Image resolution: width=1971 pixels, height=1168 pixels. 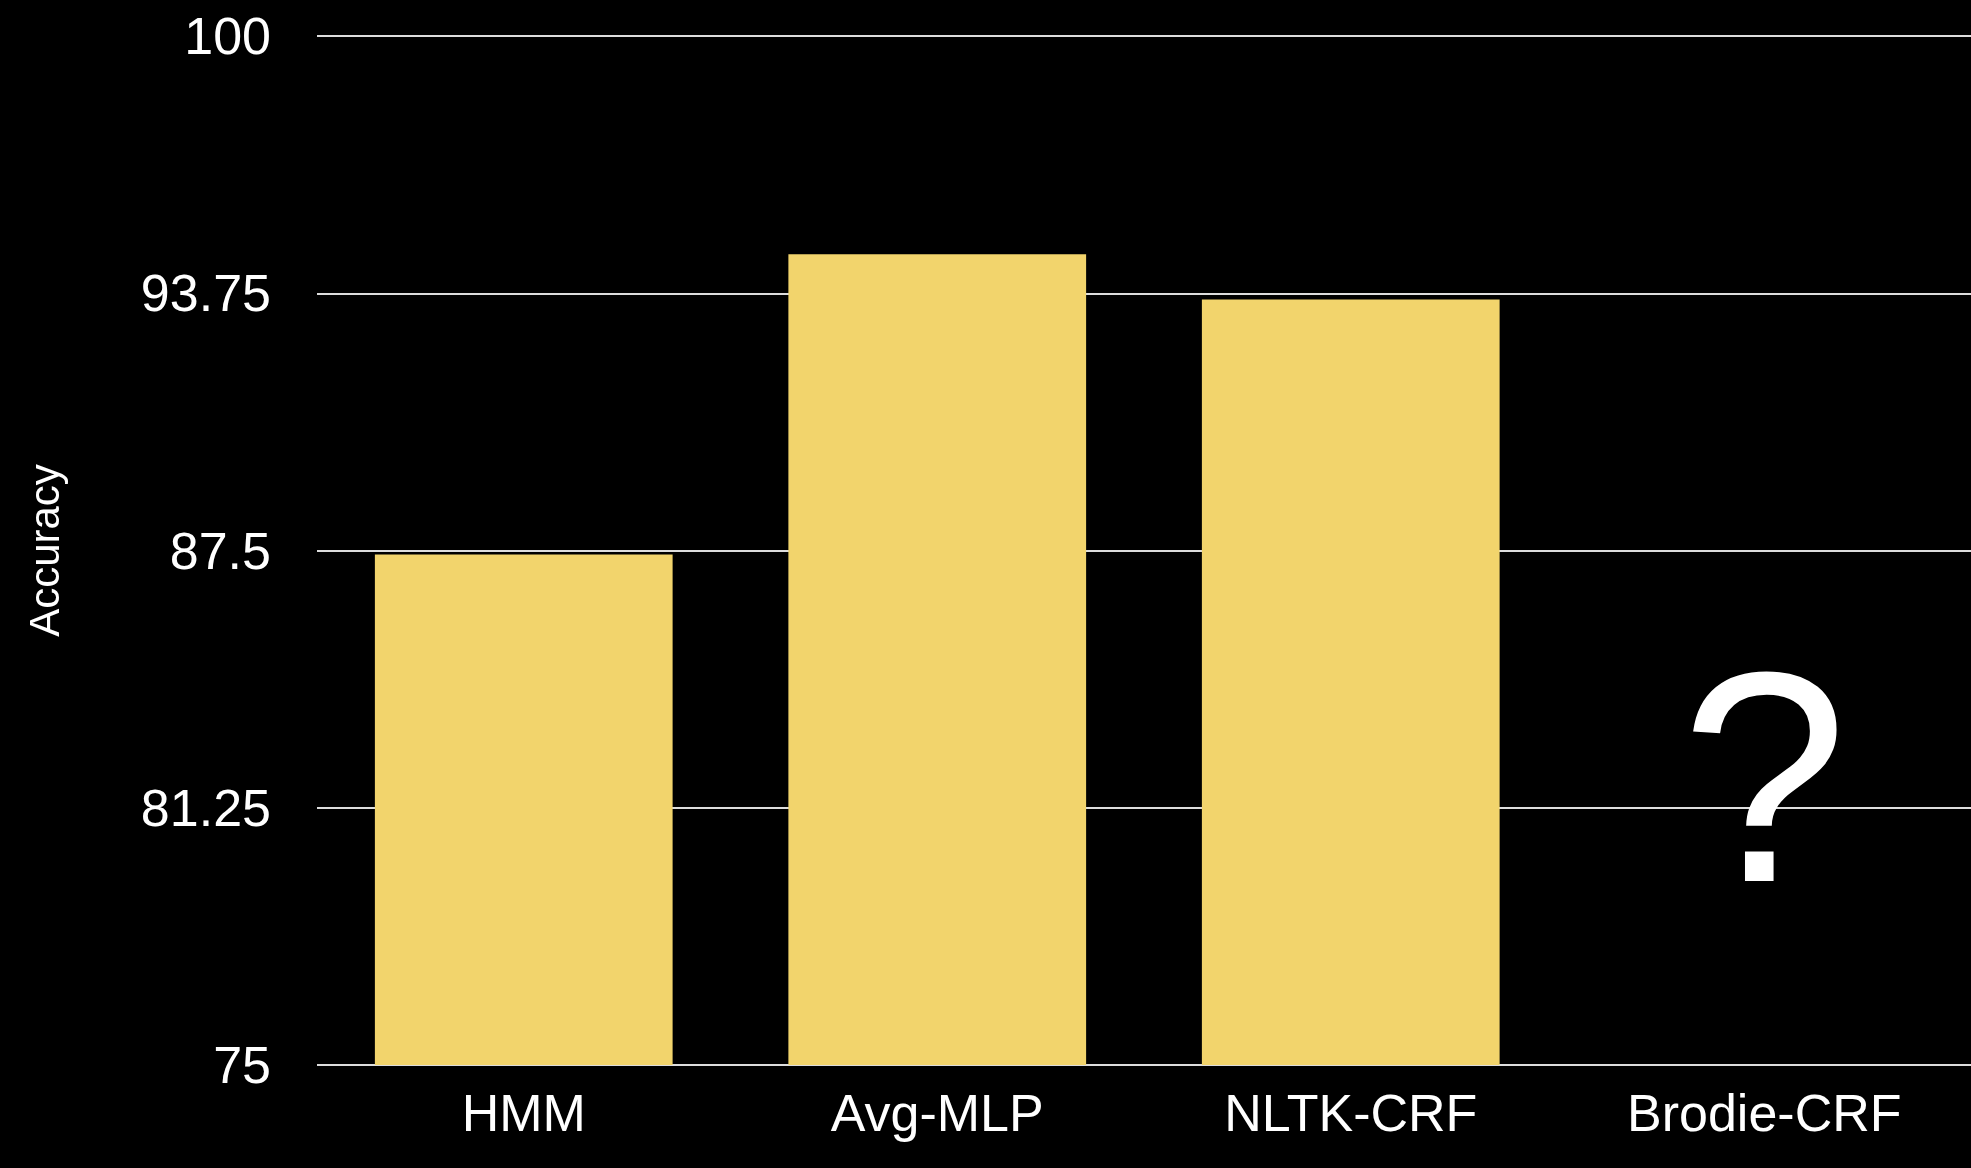 What do you see at coordinates (1351, 1113) in the screenshot?
I see `x-tick-label: NLTK-CRF` at bounding box center [1351, 1113].